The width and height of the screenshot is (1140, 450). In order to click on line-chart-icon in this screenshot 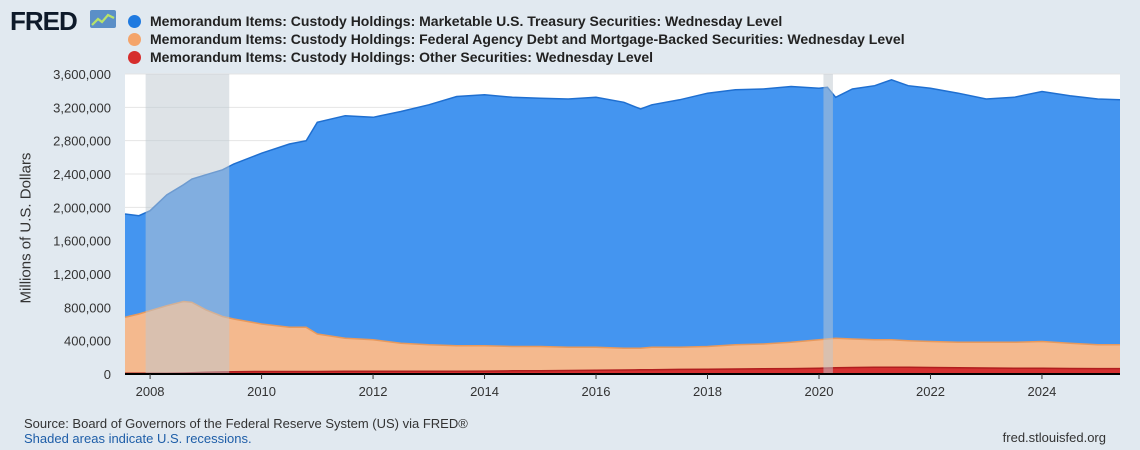, I will do `click(103, 19)`.